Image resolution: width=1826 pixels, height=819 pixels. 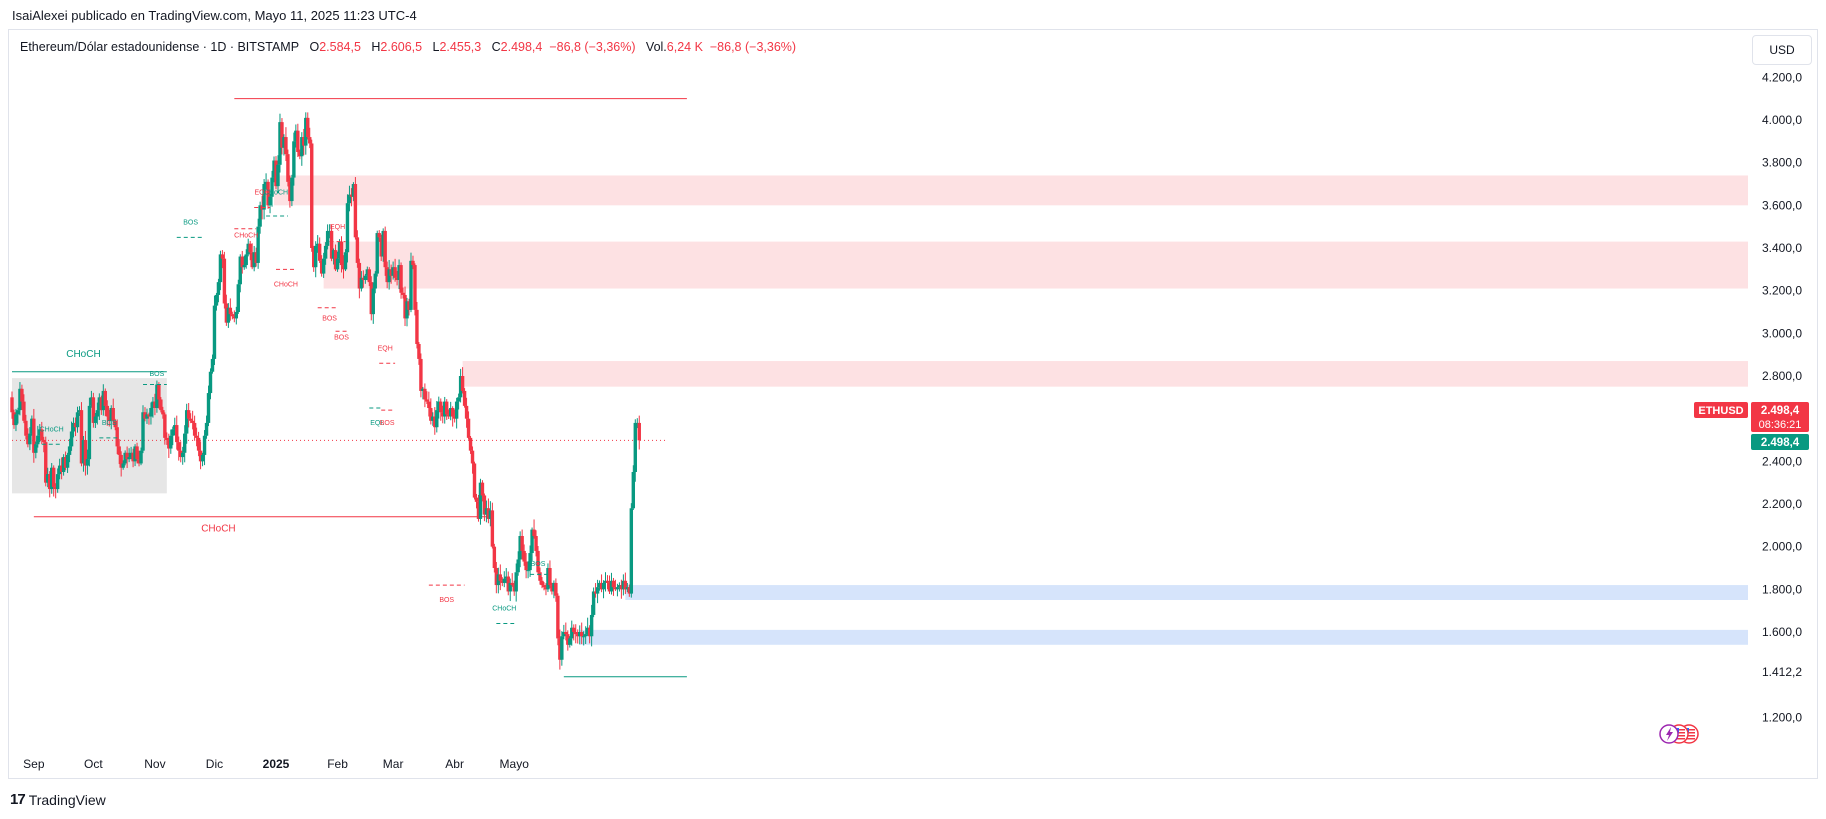 What do you see at coordinates (1780, 425) in the screenshot?
I see `countdown-text: 08:36:21` at bounding box center [1780, 425].